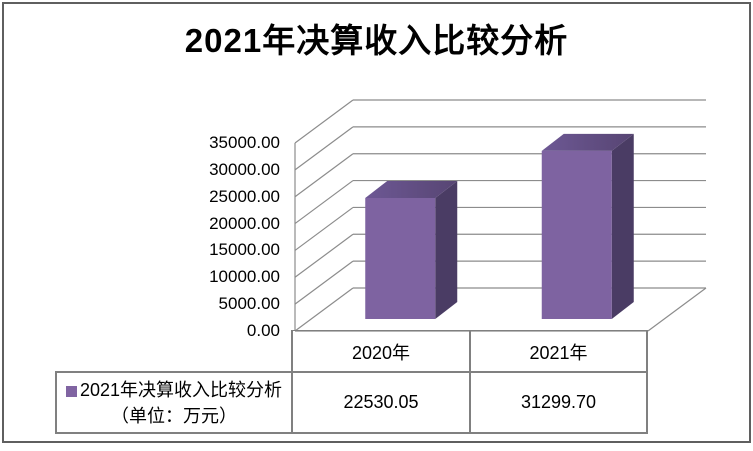 The width and height of the screenshot is (753, 451). Describe the element at coordinates (381, 402) in the screenshot. I see `value-cell-2020: 22530.05` at that location.